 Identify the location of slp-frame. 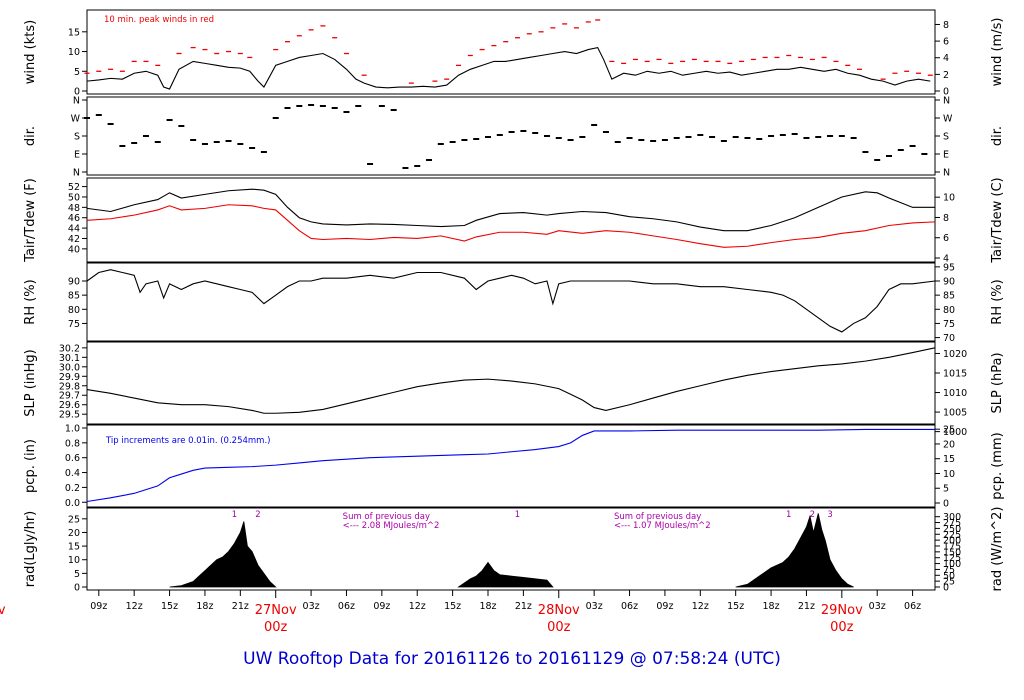
(511, 383).